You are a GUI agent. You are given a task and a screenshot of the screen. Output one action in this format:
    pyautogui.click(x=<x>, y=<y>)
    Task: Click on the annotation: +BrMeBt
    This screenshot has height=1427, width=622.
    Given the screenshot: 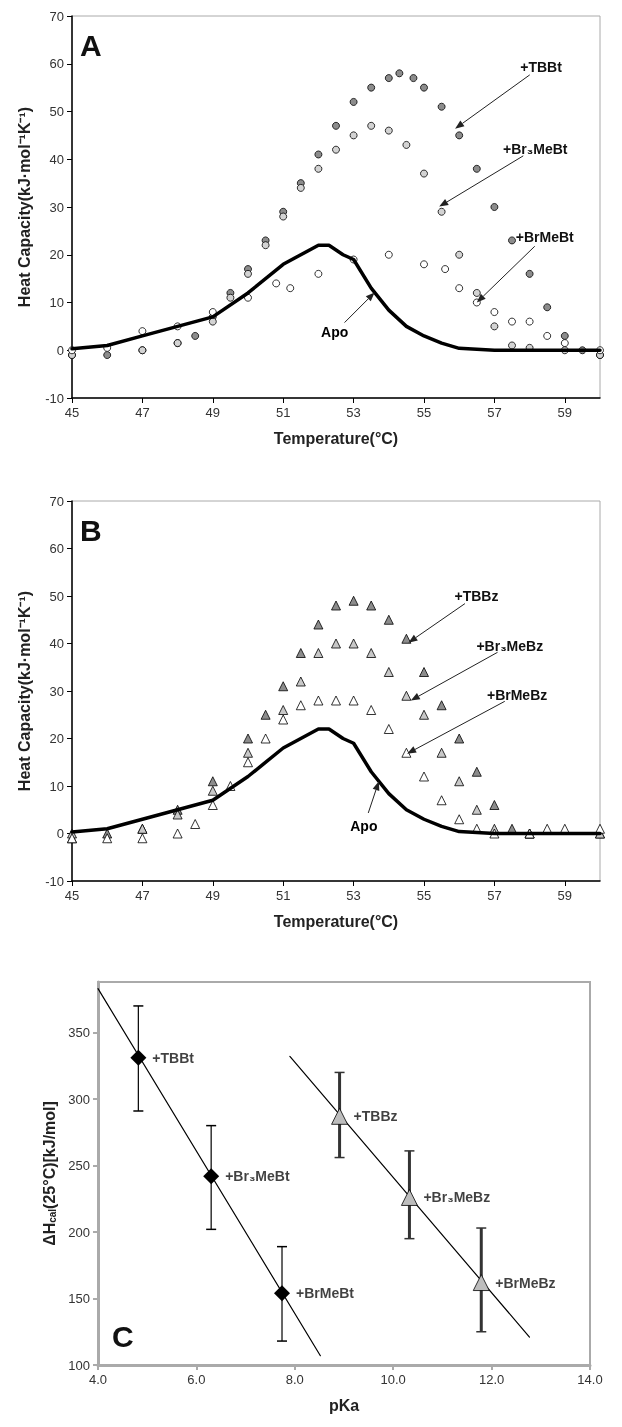 What is the action you would take?
    pyautogui.click(x=325, y=1293)
    